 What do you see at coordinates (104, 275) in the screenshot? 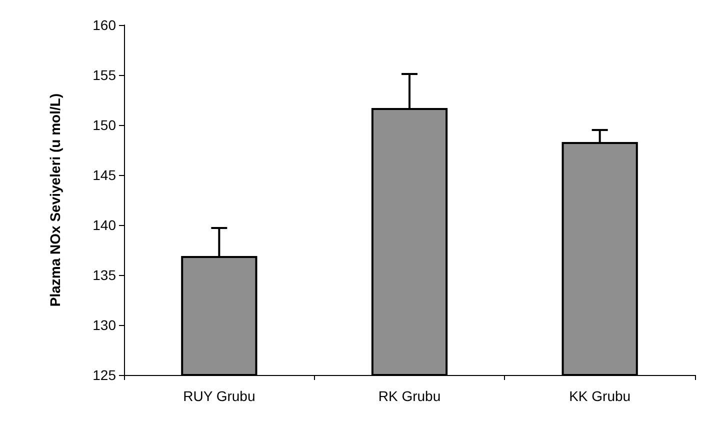
I see `y-tick-label: 135` at bounding box center [104, 275].